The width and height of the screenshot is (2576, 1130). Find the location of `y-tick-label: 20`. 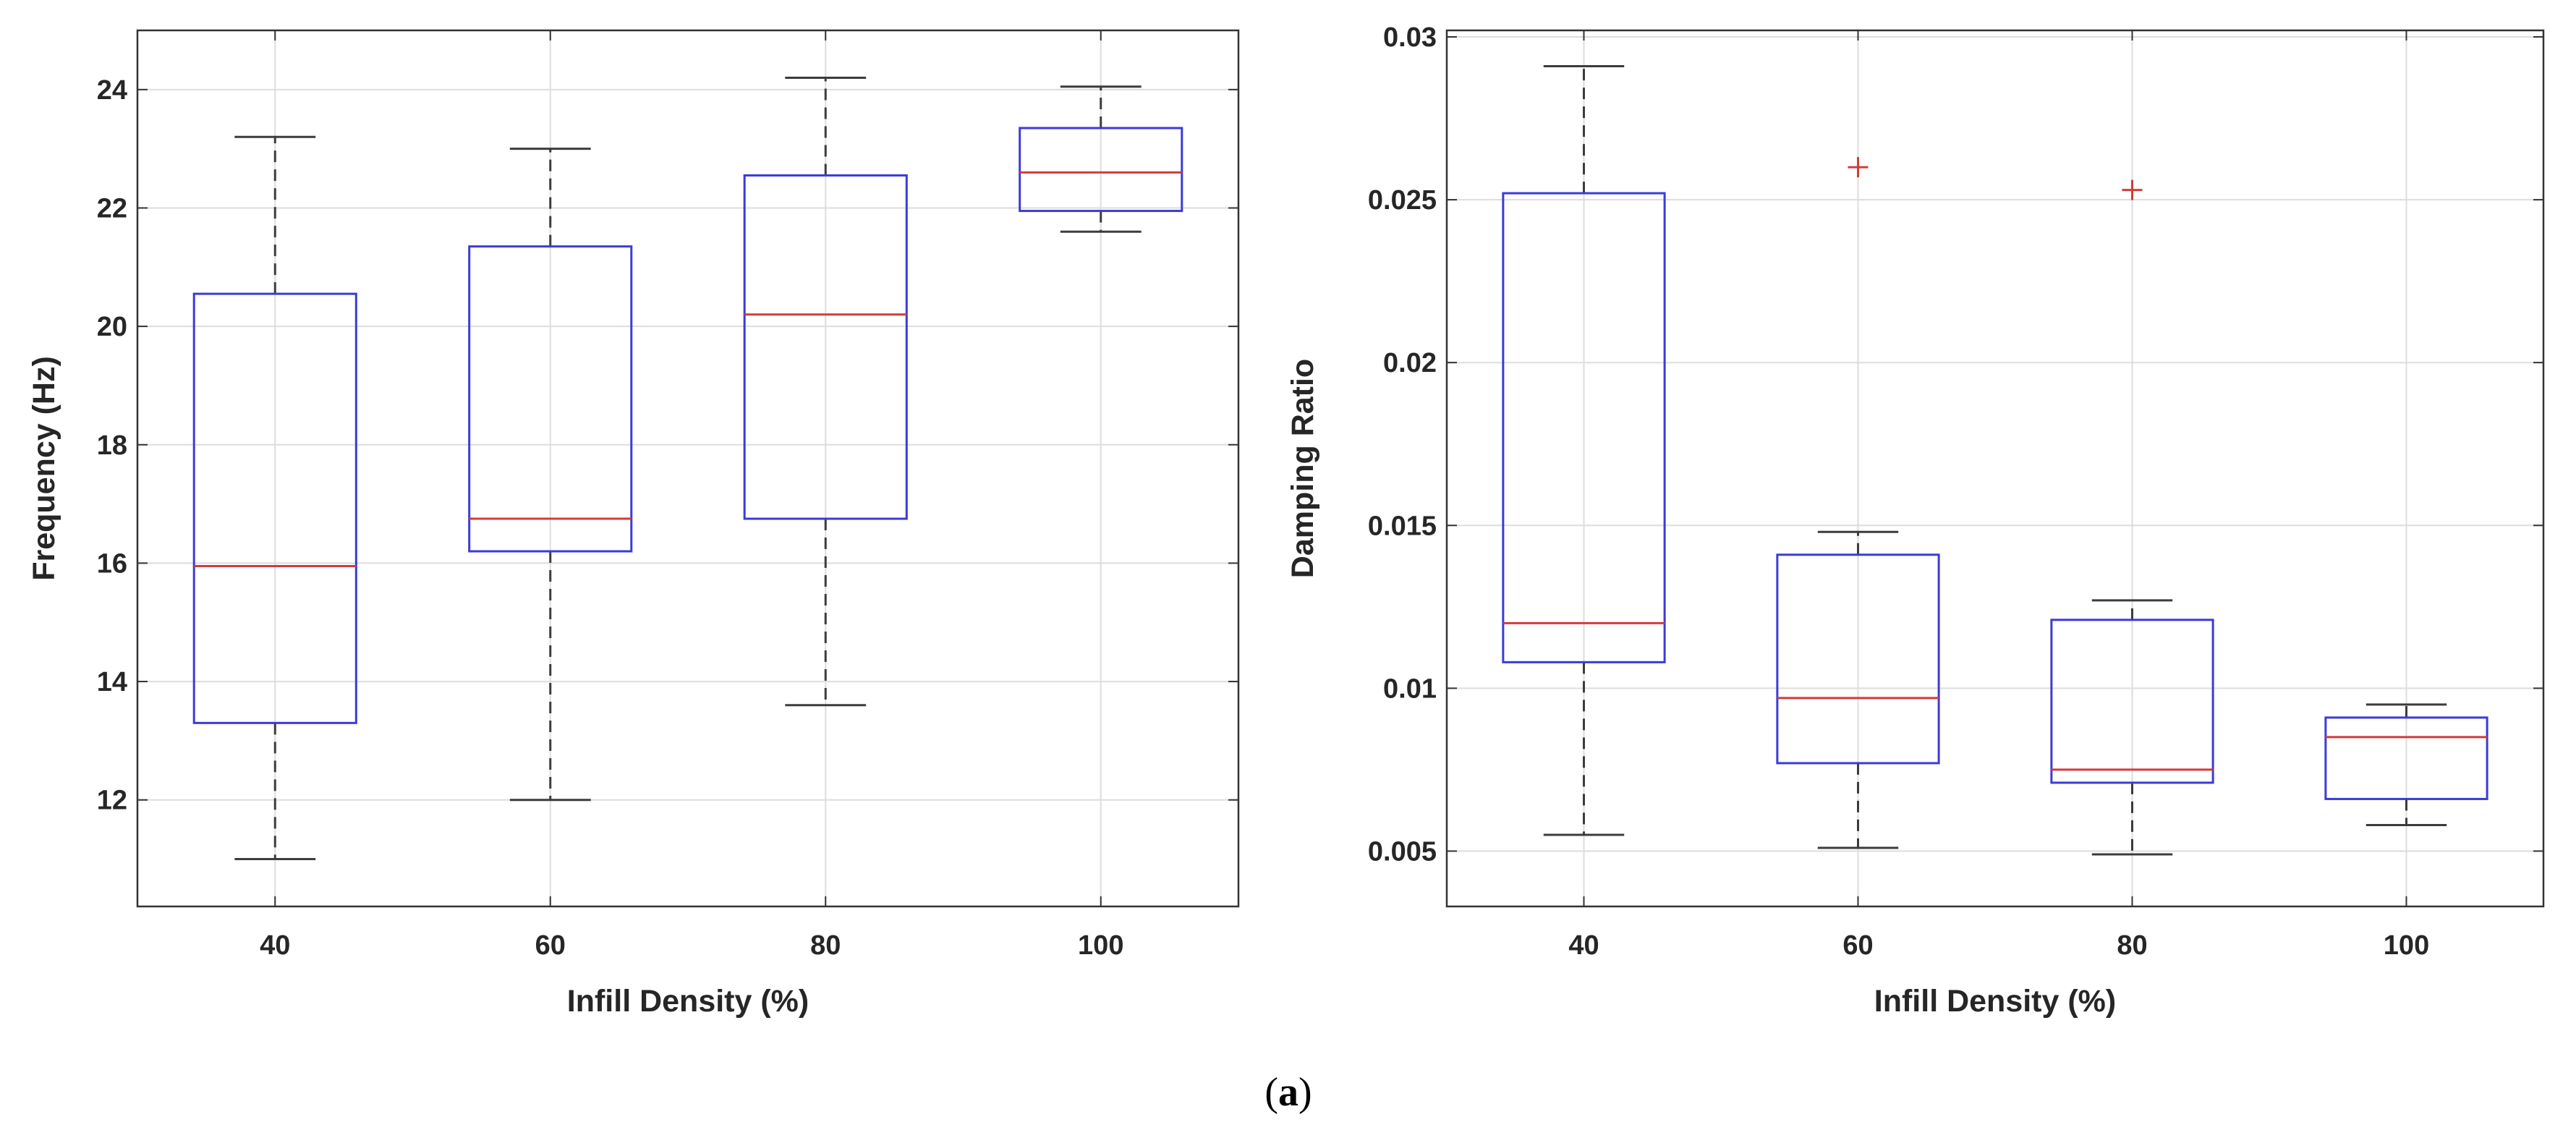

y-tick-label: 20 is located at coordinates (112, 327).